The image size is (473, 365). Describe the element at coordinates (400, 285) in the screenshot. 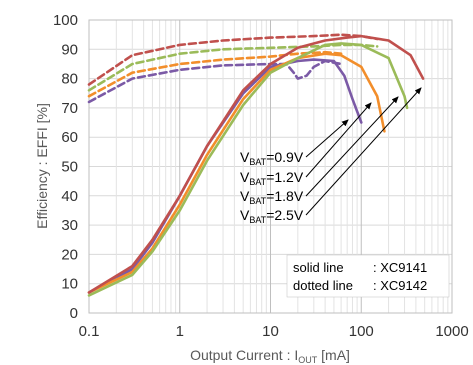

I see `note-dotted-value: : XC9142` at that location.